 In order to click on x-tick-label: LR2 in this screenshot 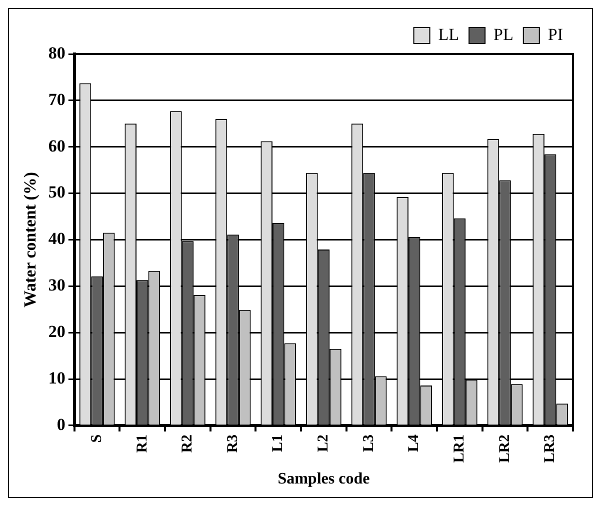, I will do `click(504, 448)`.